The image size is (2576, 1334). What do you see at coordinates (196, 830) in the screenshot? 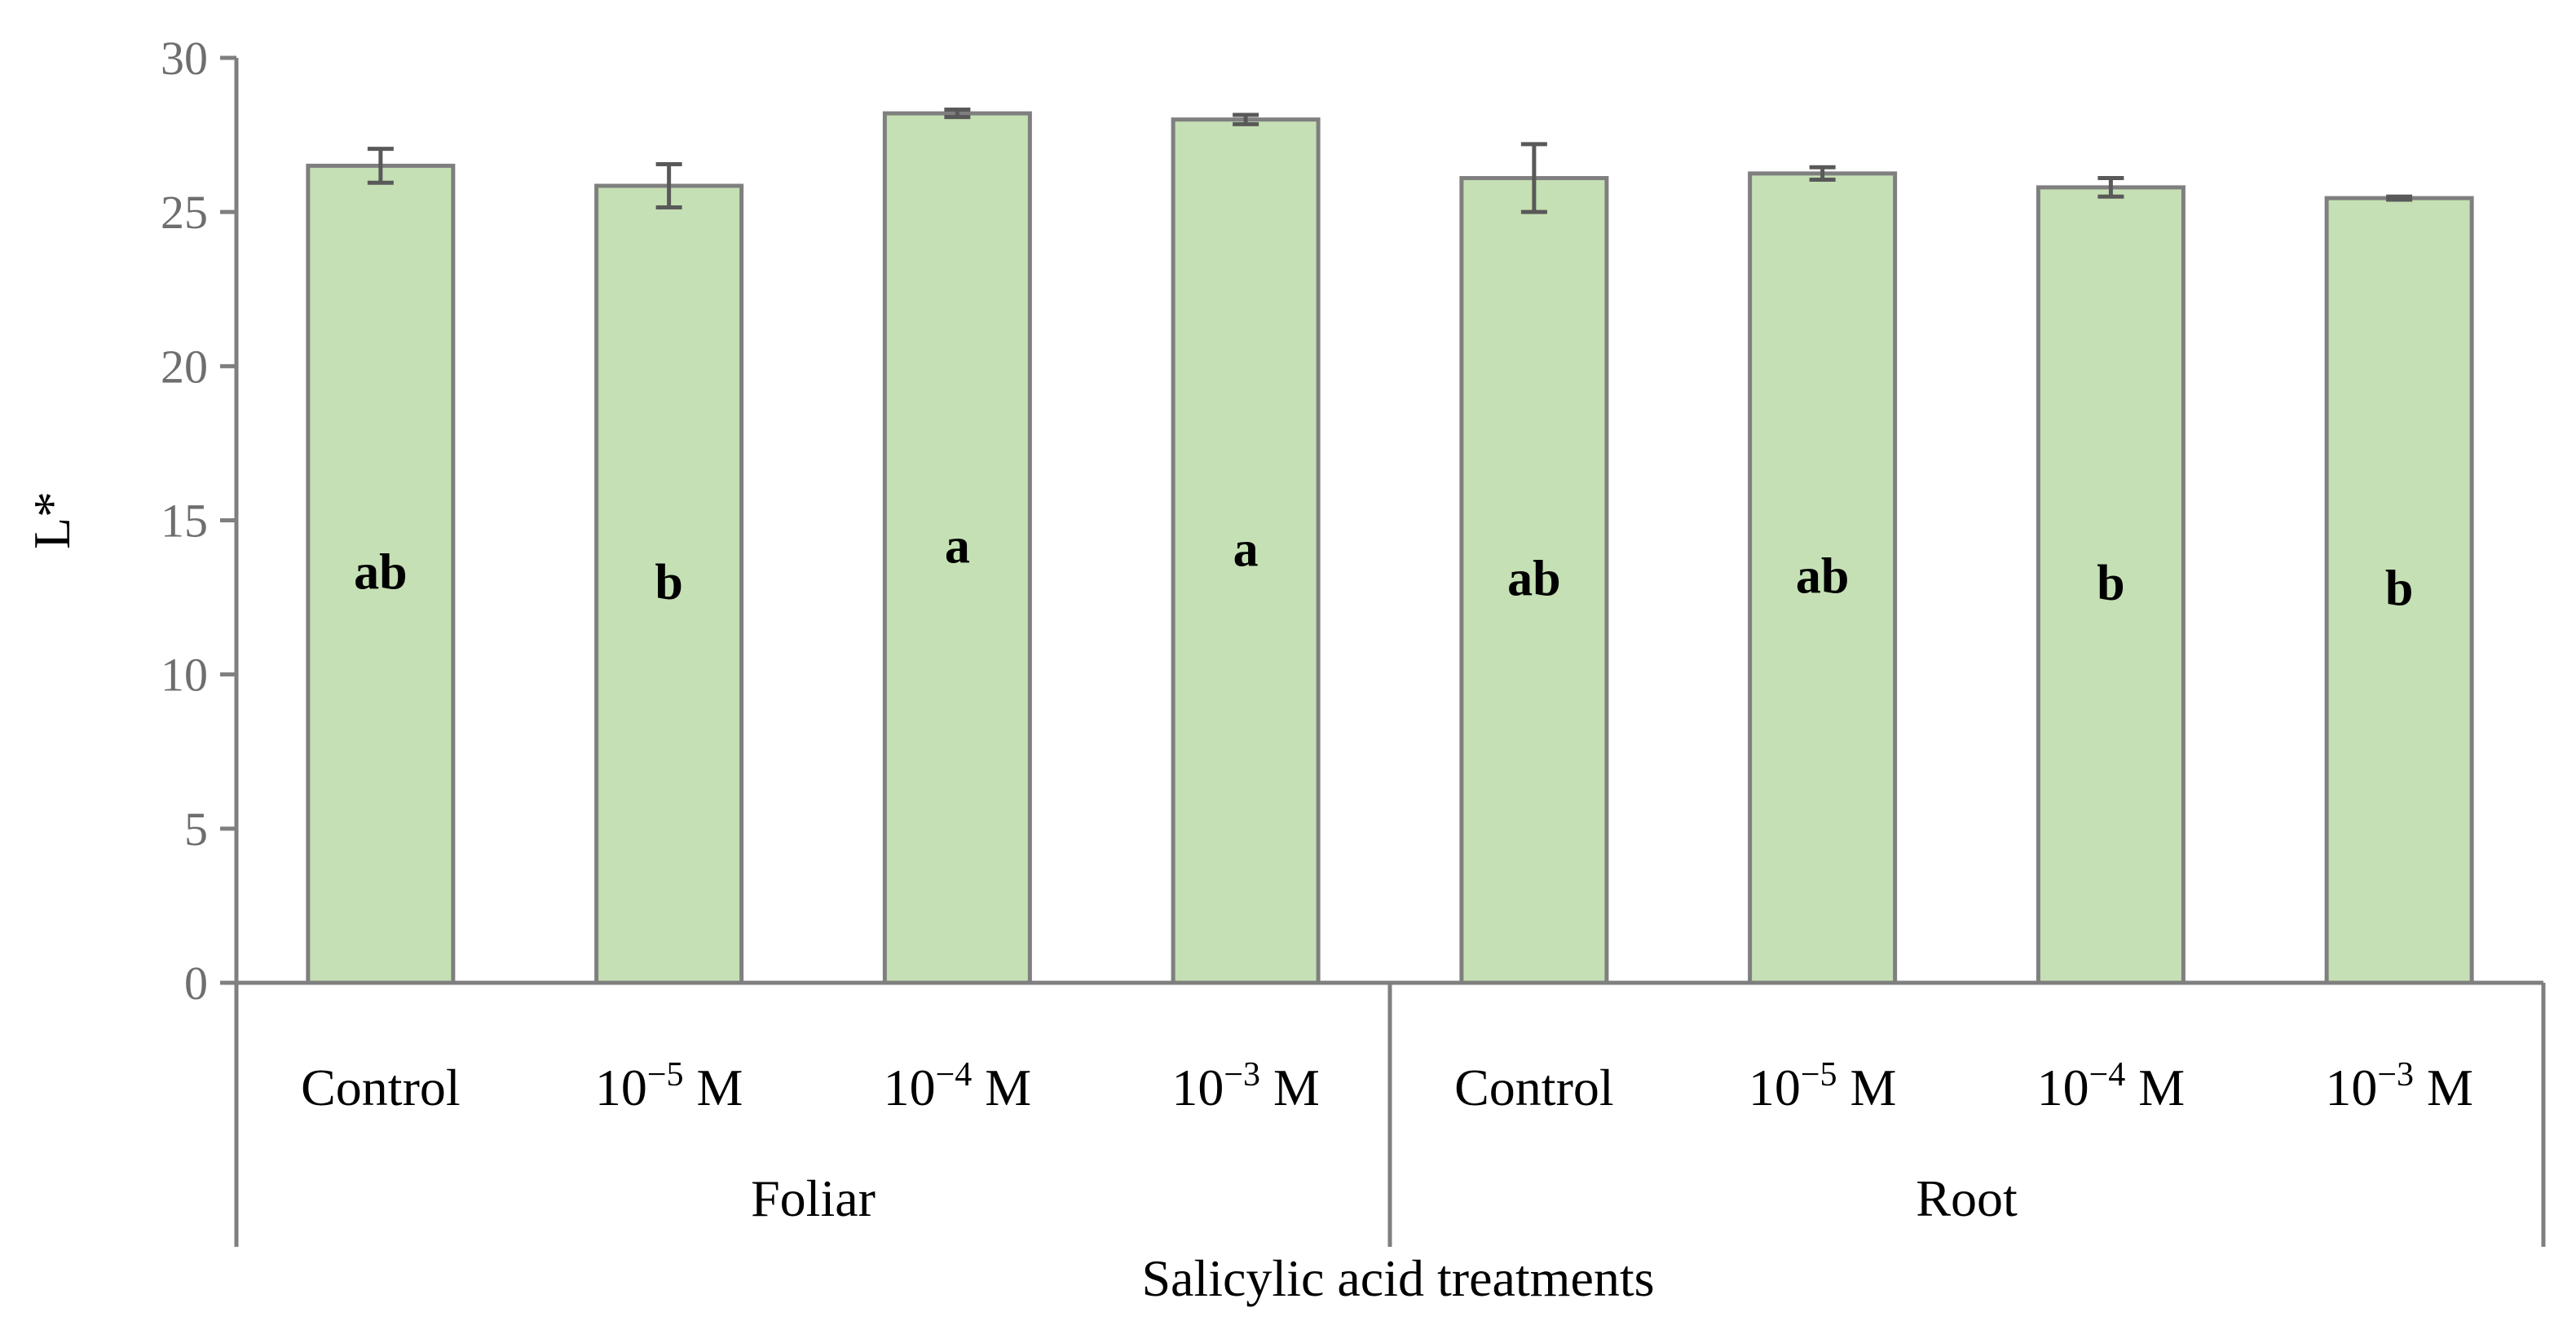
I see `y-tick-label: 5` at bounding box center [196, 830].